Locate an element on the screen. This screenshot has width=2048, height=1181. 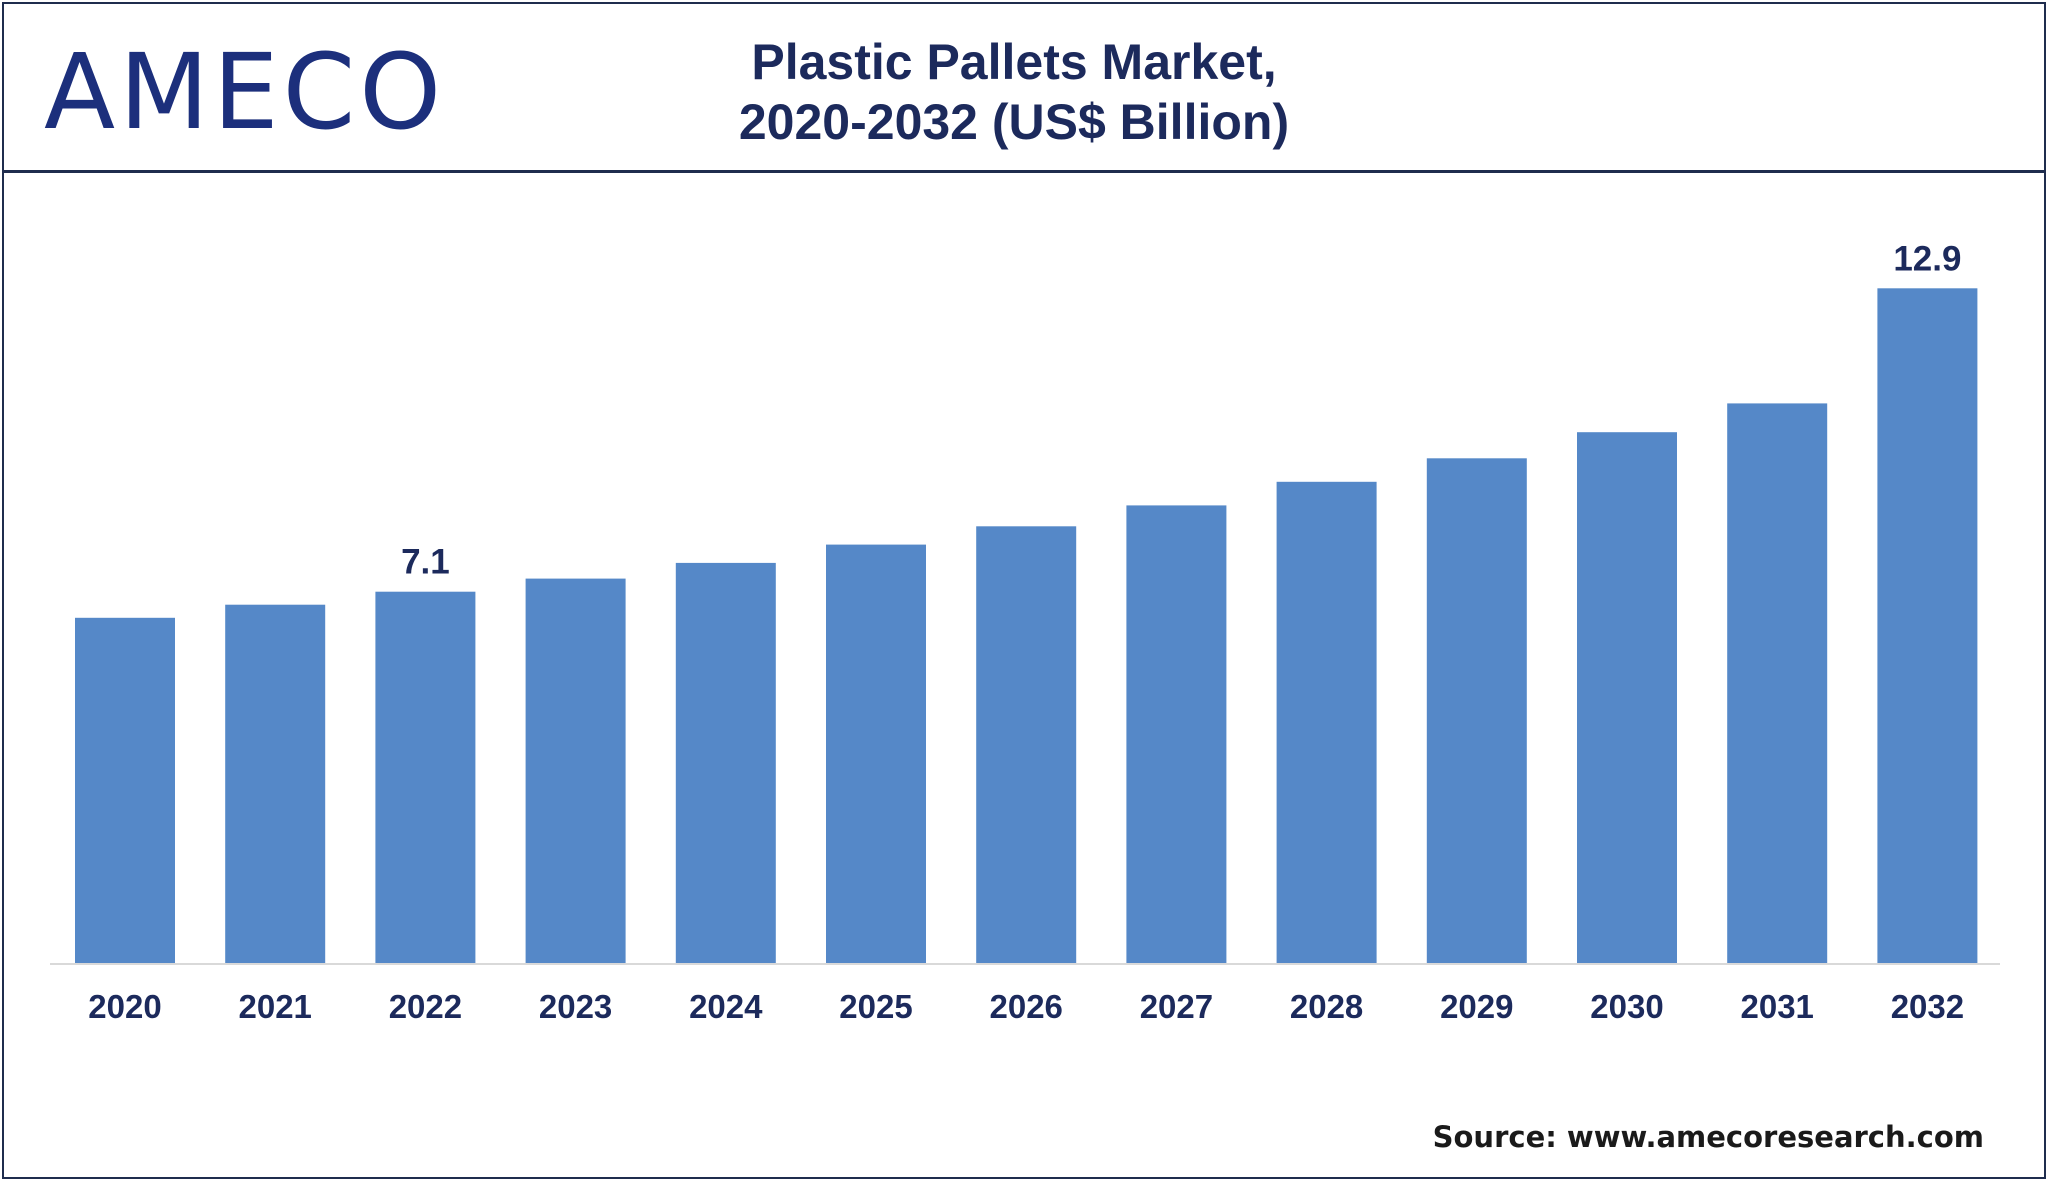
chart-title-line1: Plastic Pallets Market, is located at coordinates (1014, 62).